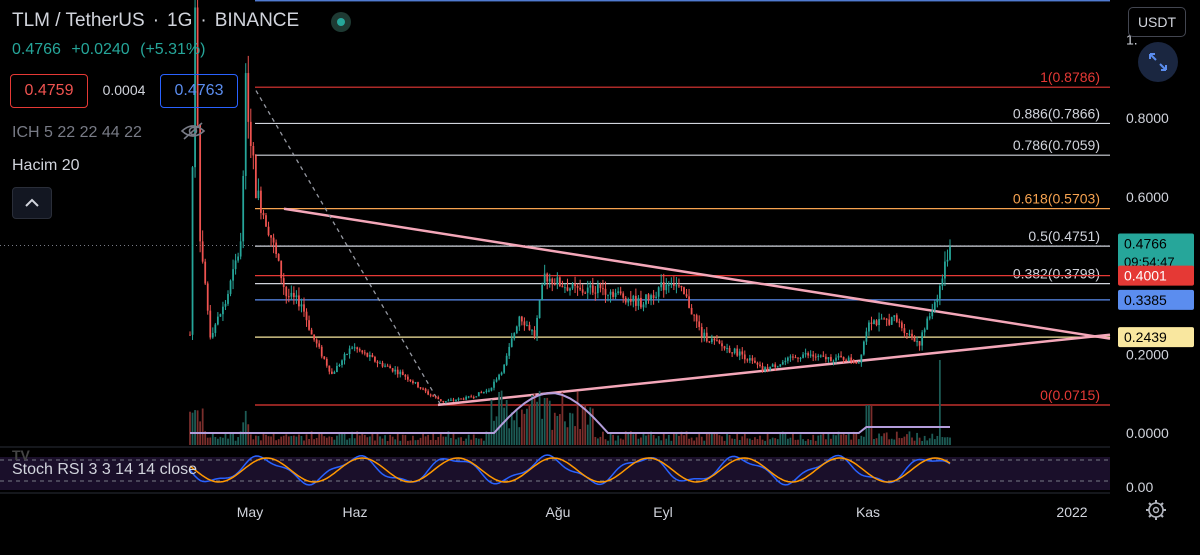 The width and height of the screenshot is (1200, 555). Describe the element at coordinates (78, 20) in the screenshot. I see `symbol-name: TLM / TetherUS` at that location.